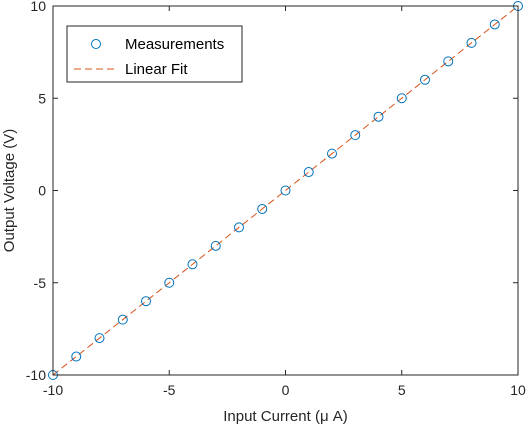  Describe the element at coordinates (53, 390) in the screenshot. I see `x-tick-label: -10` at that location.